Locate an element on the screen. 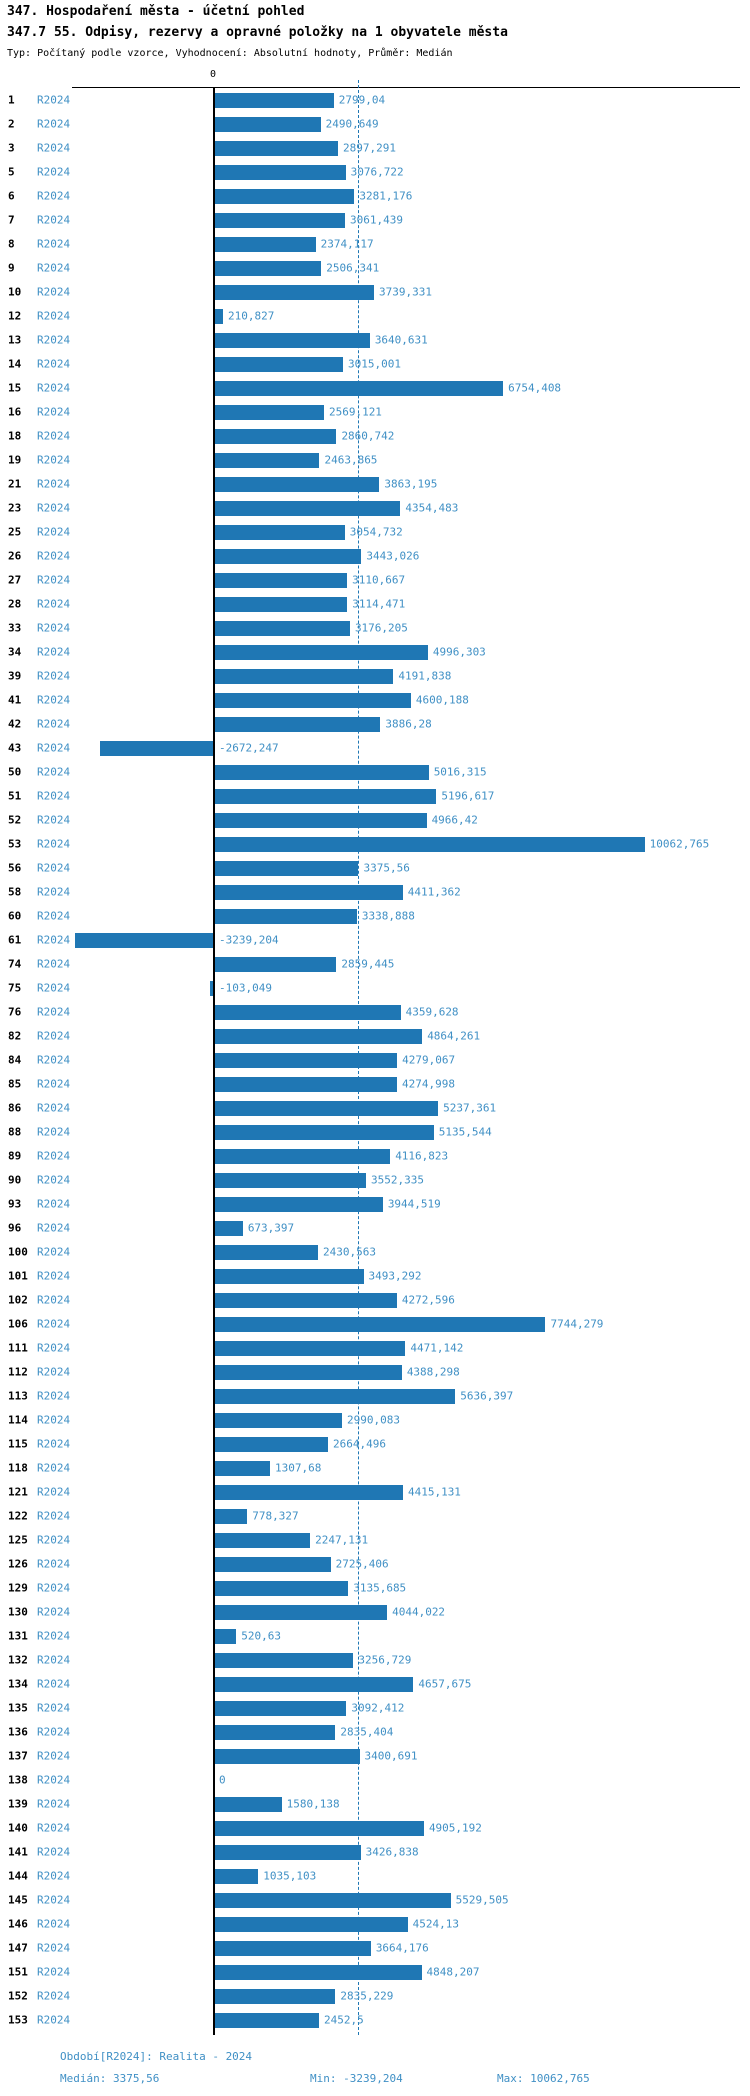 This screenshot has width=750, height=2096. row-number: 27 is located at coordinates (15, 580).